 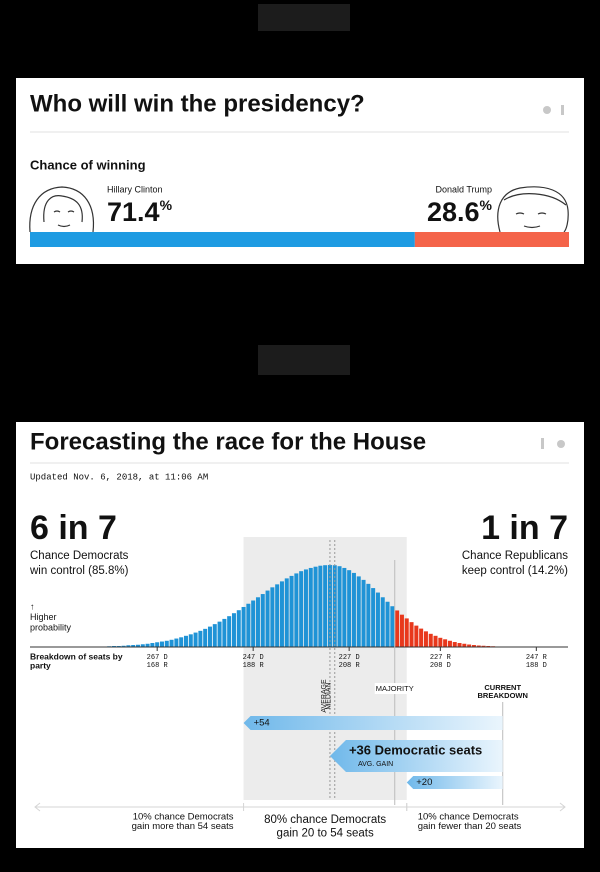 What do you see at coordinates (157, 658) in the screenshot?
I see `x-tick-label: 267 D` at bounding box center [157, 658].